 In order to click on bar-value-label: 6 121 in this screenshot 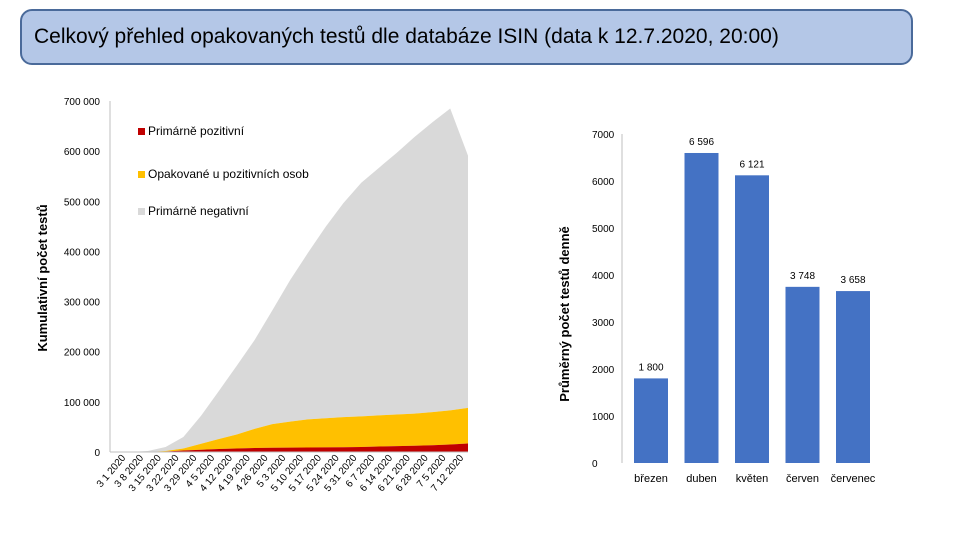, I will do `click(751, 164)`.